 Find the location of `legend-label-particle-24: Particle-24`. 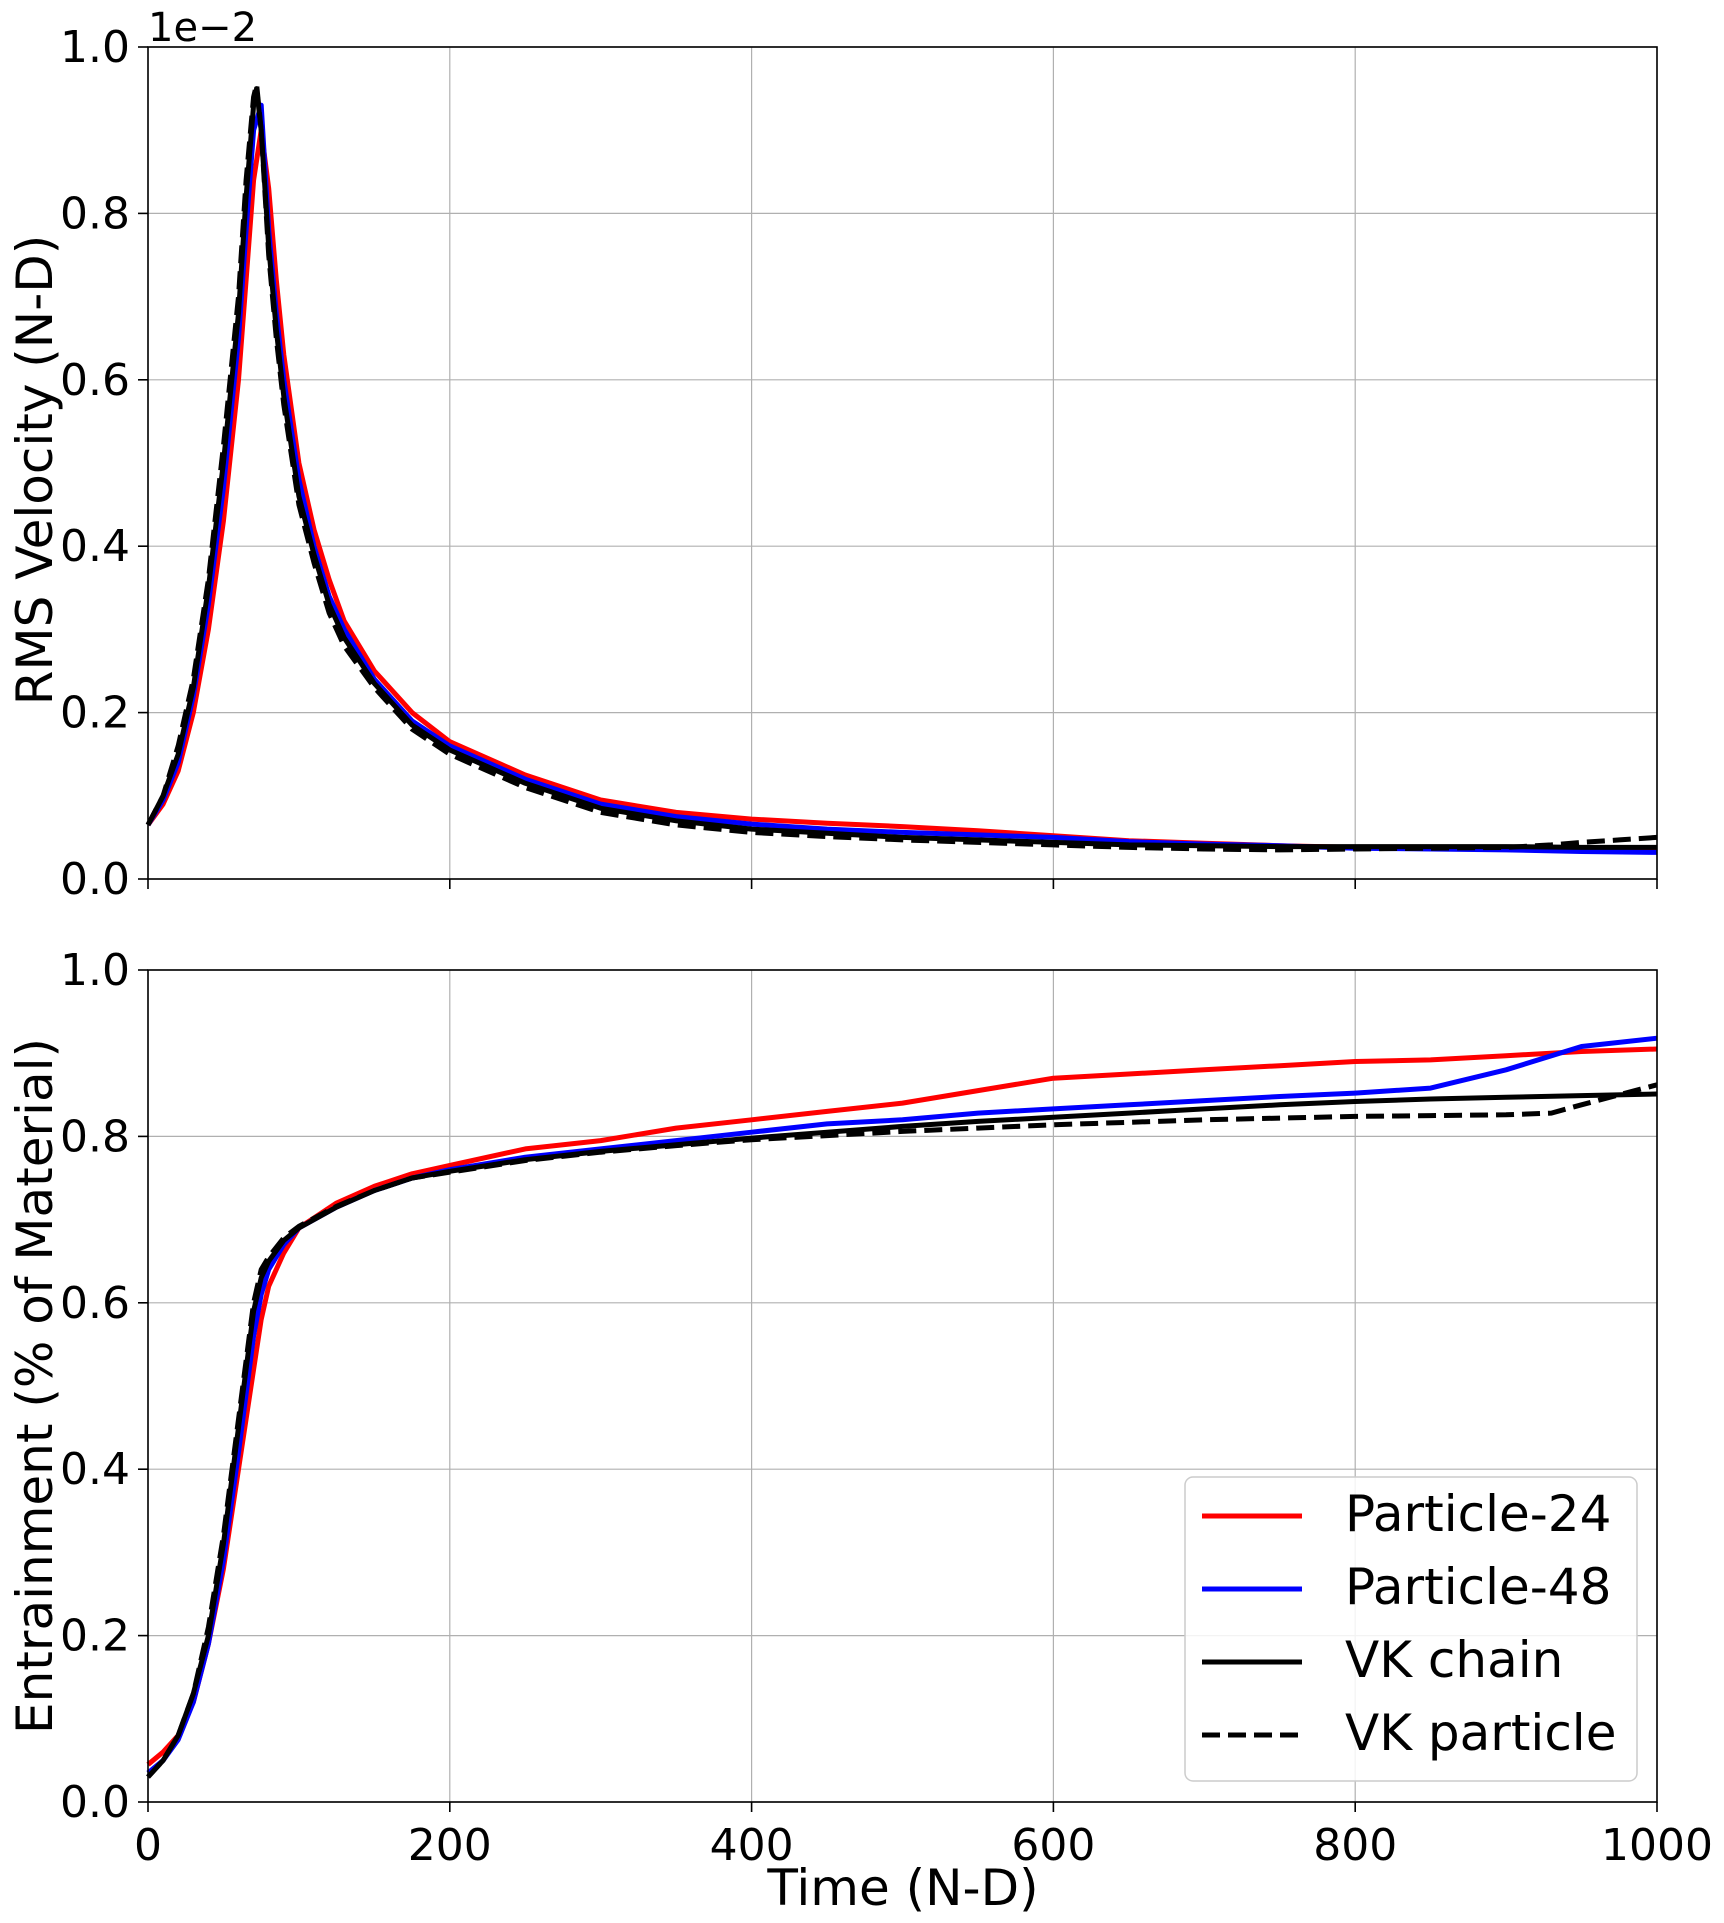

legend-label-particle-24: Particle-24 is located at coordinates (1478, 1514).